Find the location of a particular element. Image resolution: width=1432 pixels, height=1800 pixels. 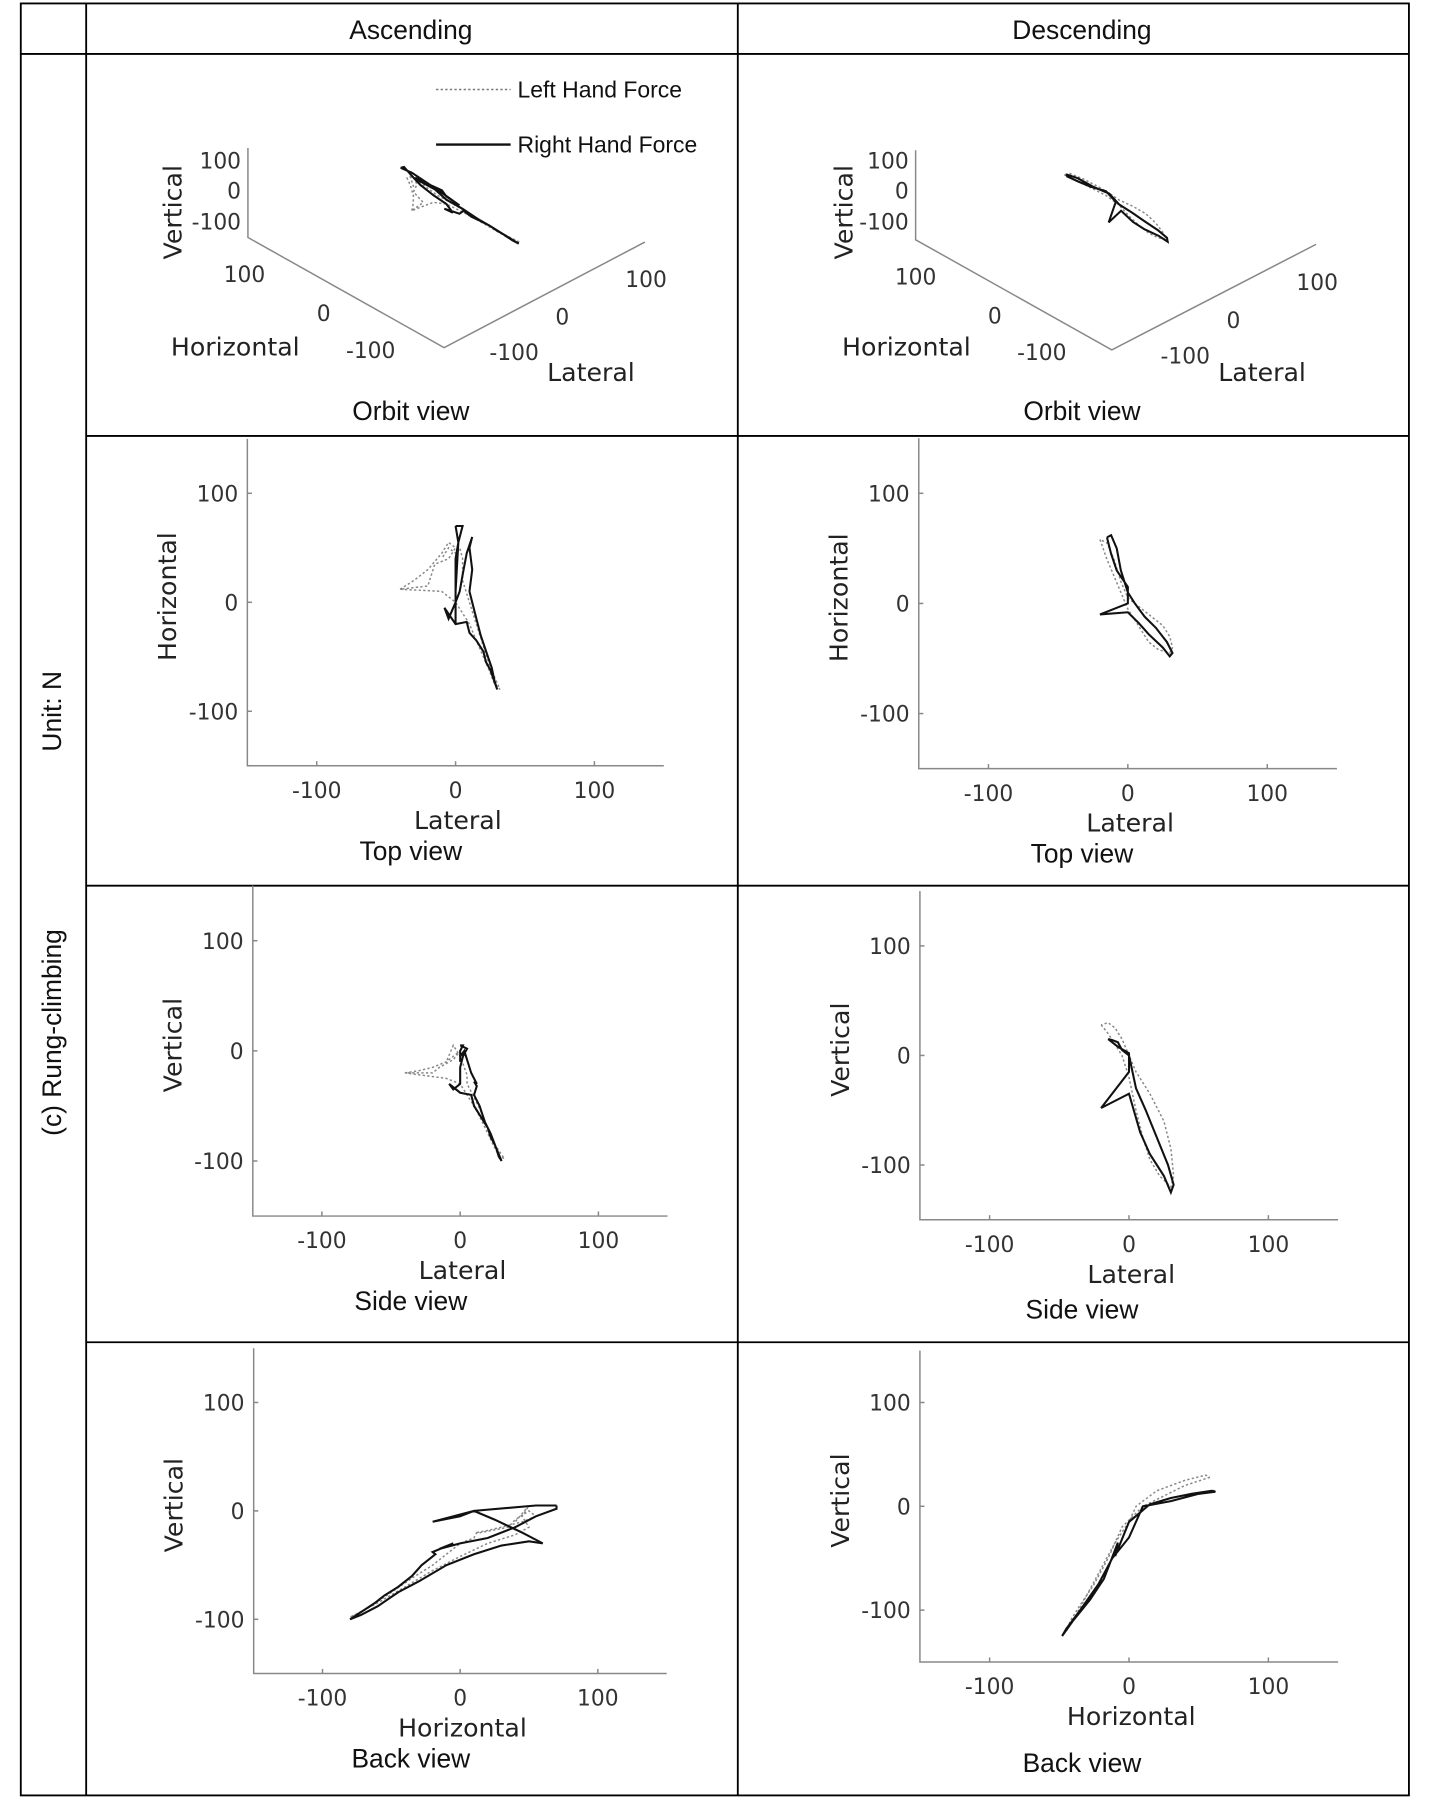

x-axis-label: Horizontal is located at coordinates (462, 1728).